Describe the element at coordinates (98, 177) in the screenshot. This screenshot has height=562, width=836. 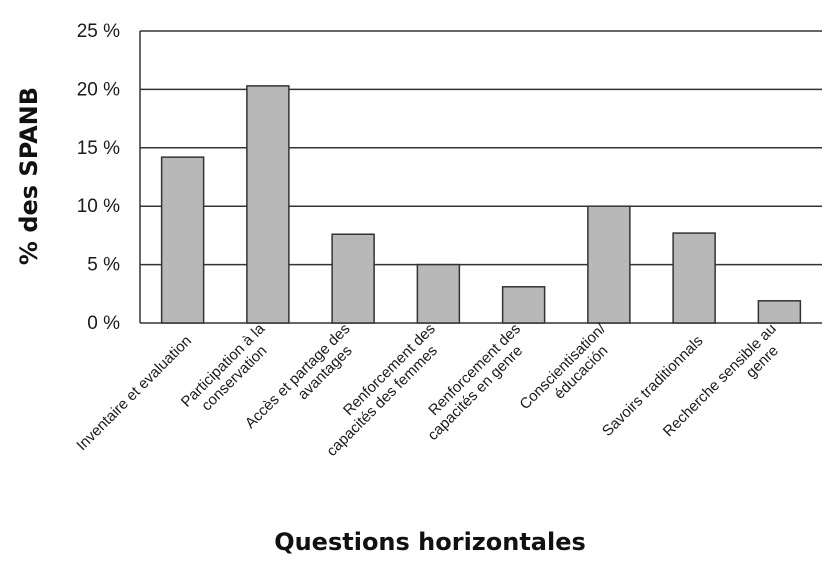
I see `y-axis-ticks: 0 % 5 % 10 % 15 % 20 % 25 %` at that location.